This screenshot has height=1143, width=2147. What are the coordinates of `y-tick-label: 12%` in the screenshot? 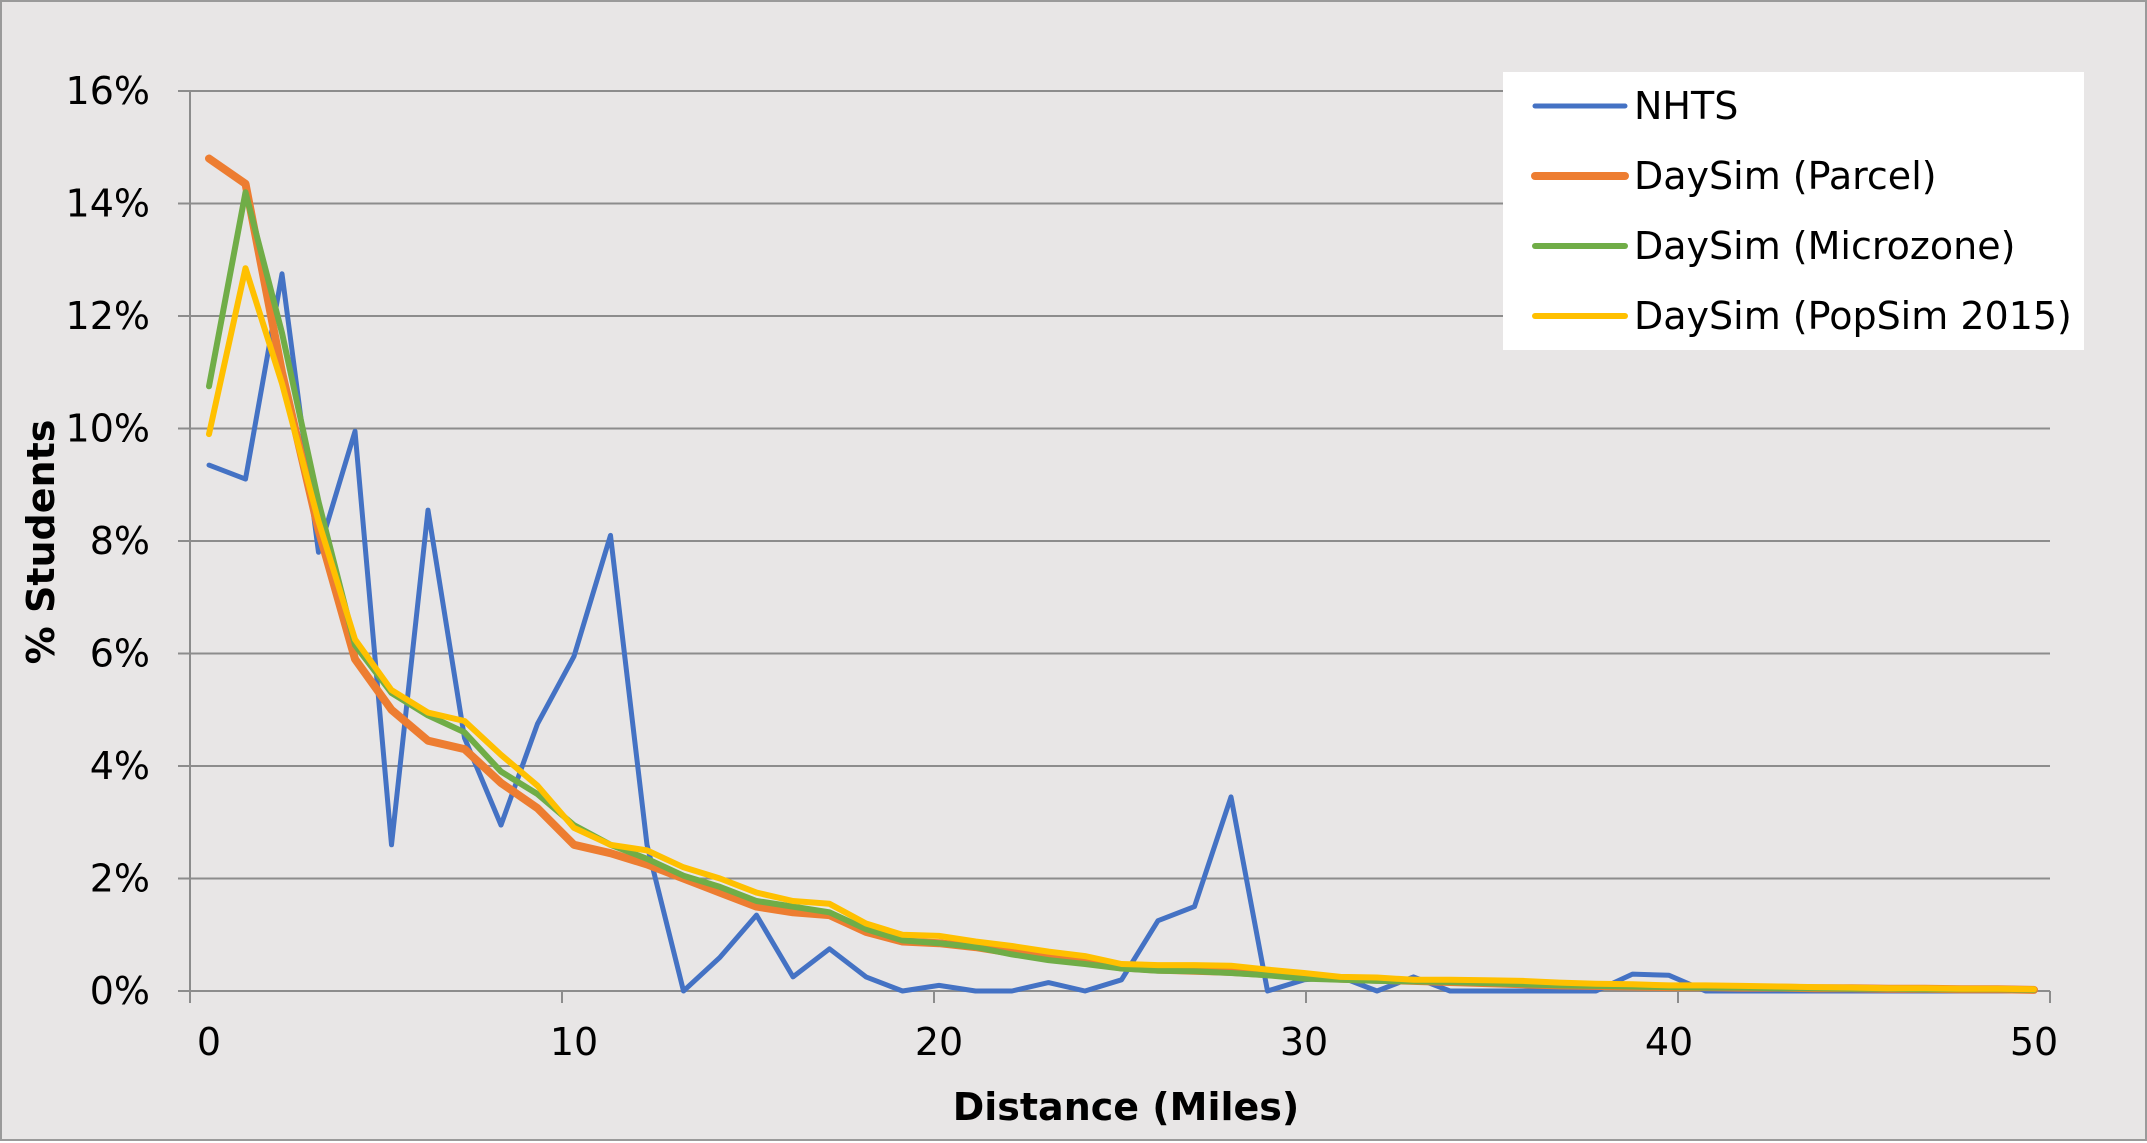 It's located at (108, 316).